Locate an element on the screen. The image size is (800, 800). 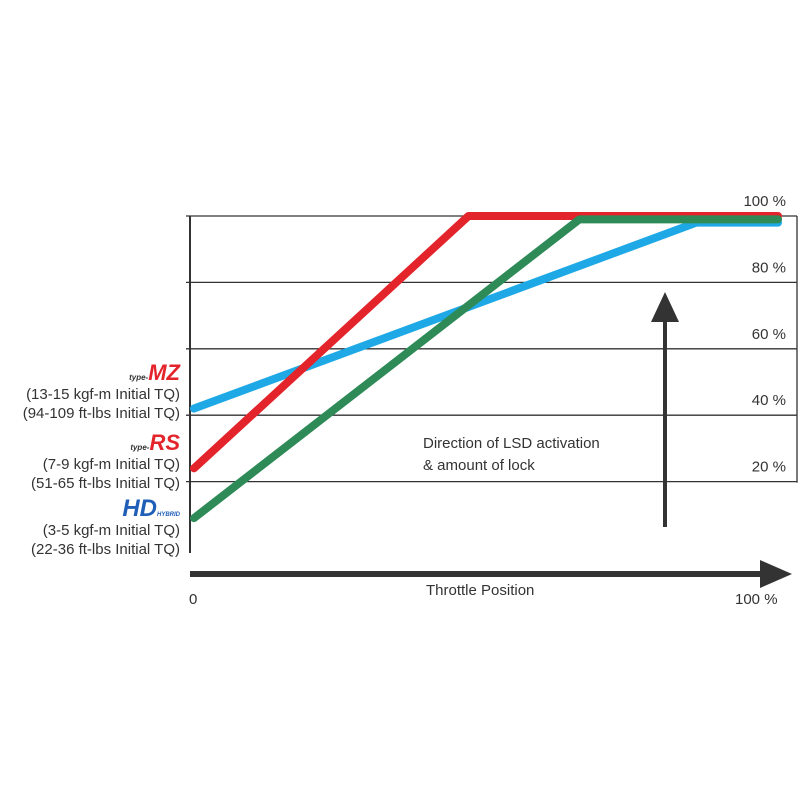
throttle-arrow-head is located at coordinates (776, 574).